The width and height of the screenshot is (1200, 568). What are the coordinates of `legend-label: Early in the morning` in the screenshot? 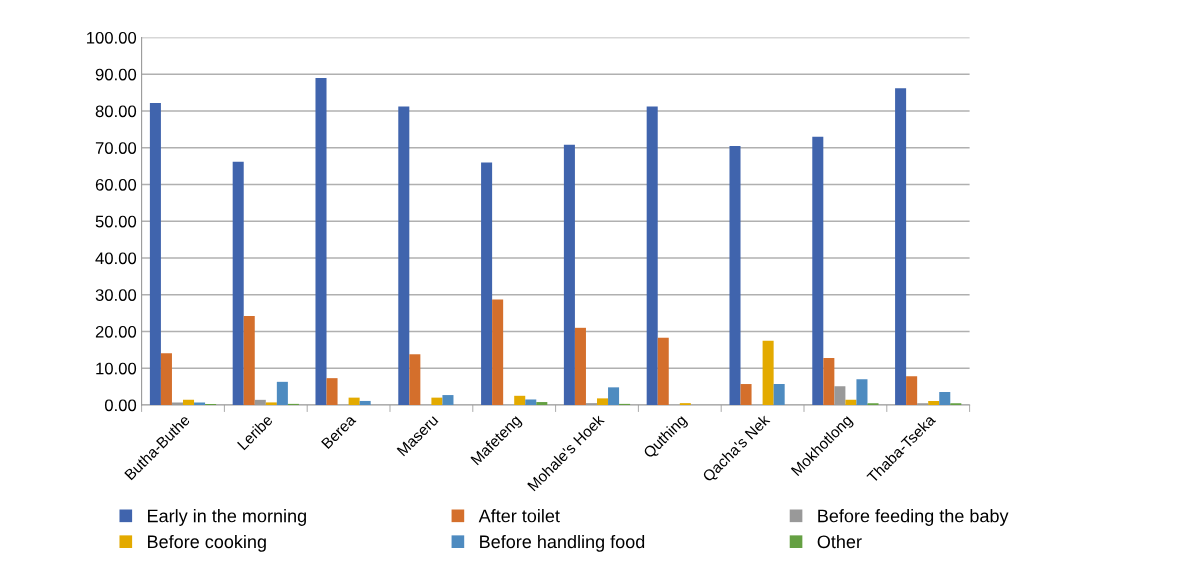 It's located at (227, 517).